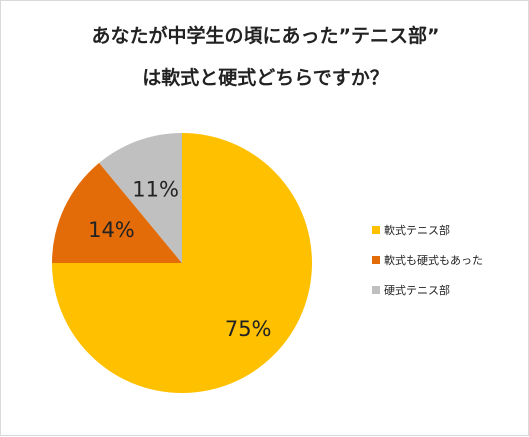 The image size is (529, 437). What do you see at coordinates (155, 190) in the screenshot?
I see `slice-label-3: 11%` at bounding box center [155, 190].